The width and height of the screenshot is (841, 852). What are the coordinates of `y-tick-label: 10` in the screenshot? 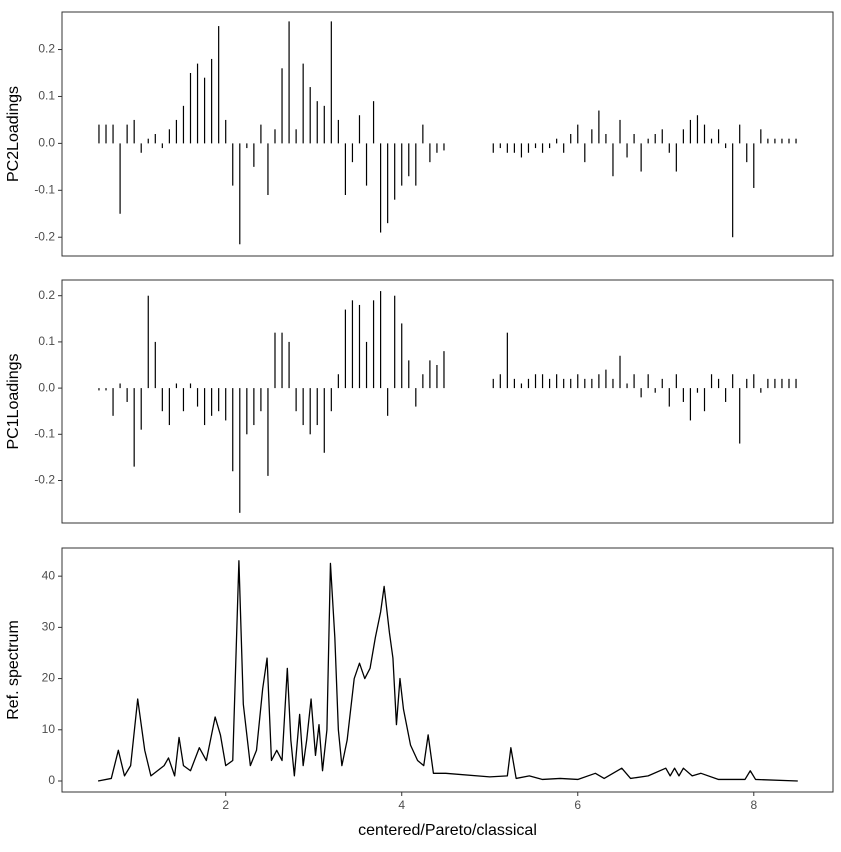 It's located at (49, 729).